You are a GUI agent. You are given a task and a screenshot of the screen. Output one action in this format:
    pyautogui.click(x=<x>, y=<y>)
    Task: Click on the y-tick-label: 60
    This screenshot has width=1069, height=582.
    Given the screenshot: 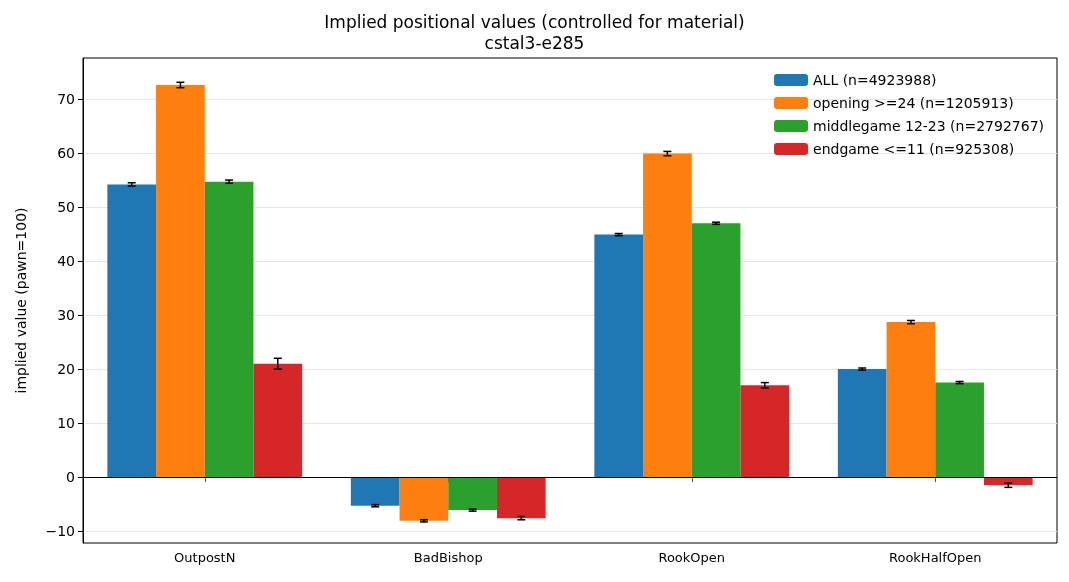 What is the action you would take?
    pyautogui.click(x=66, y=153)
    